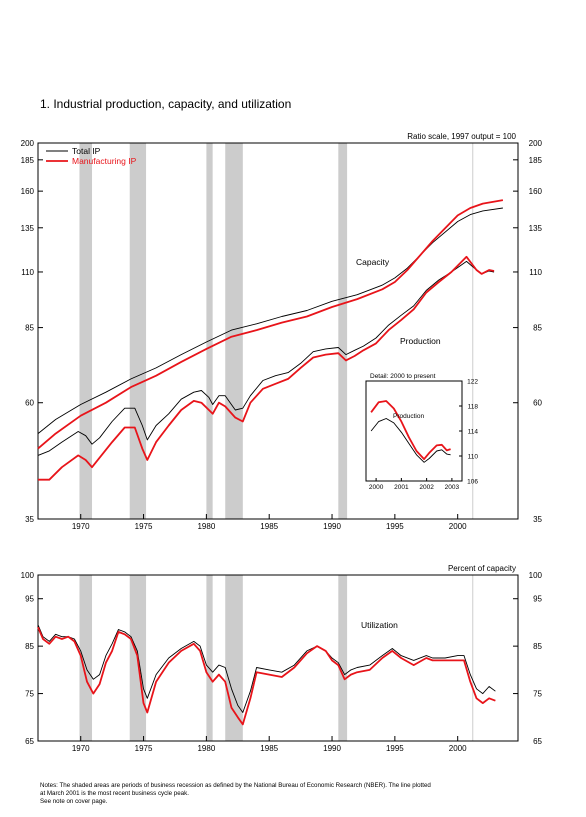  I want to click on utilization-series-manufacturing, so click(266, 676).